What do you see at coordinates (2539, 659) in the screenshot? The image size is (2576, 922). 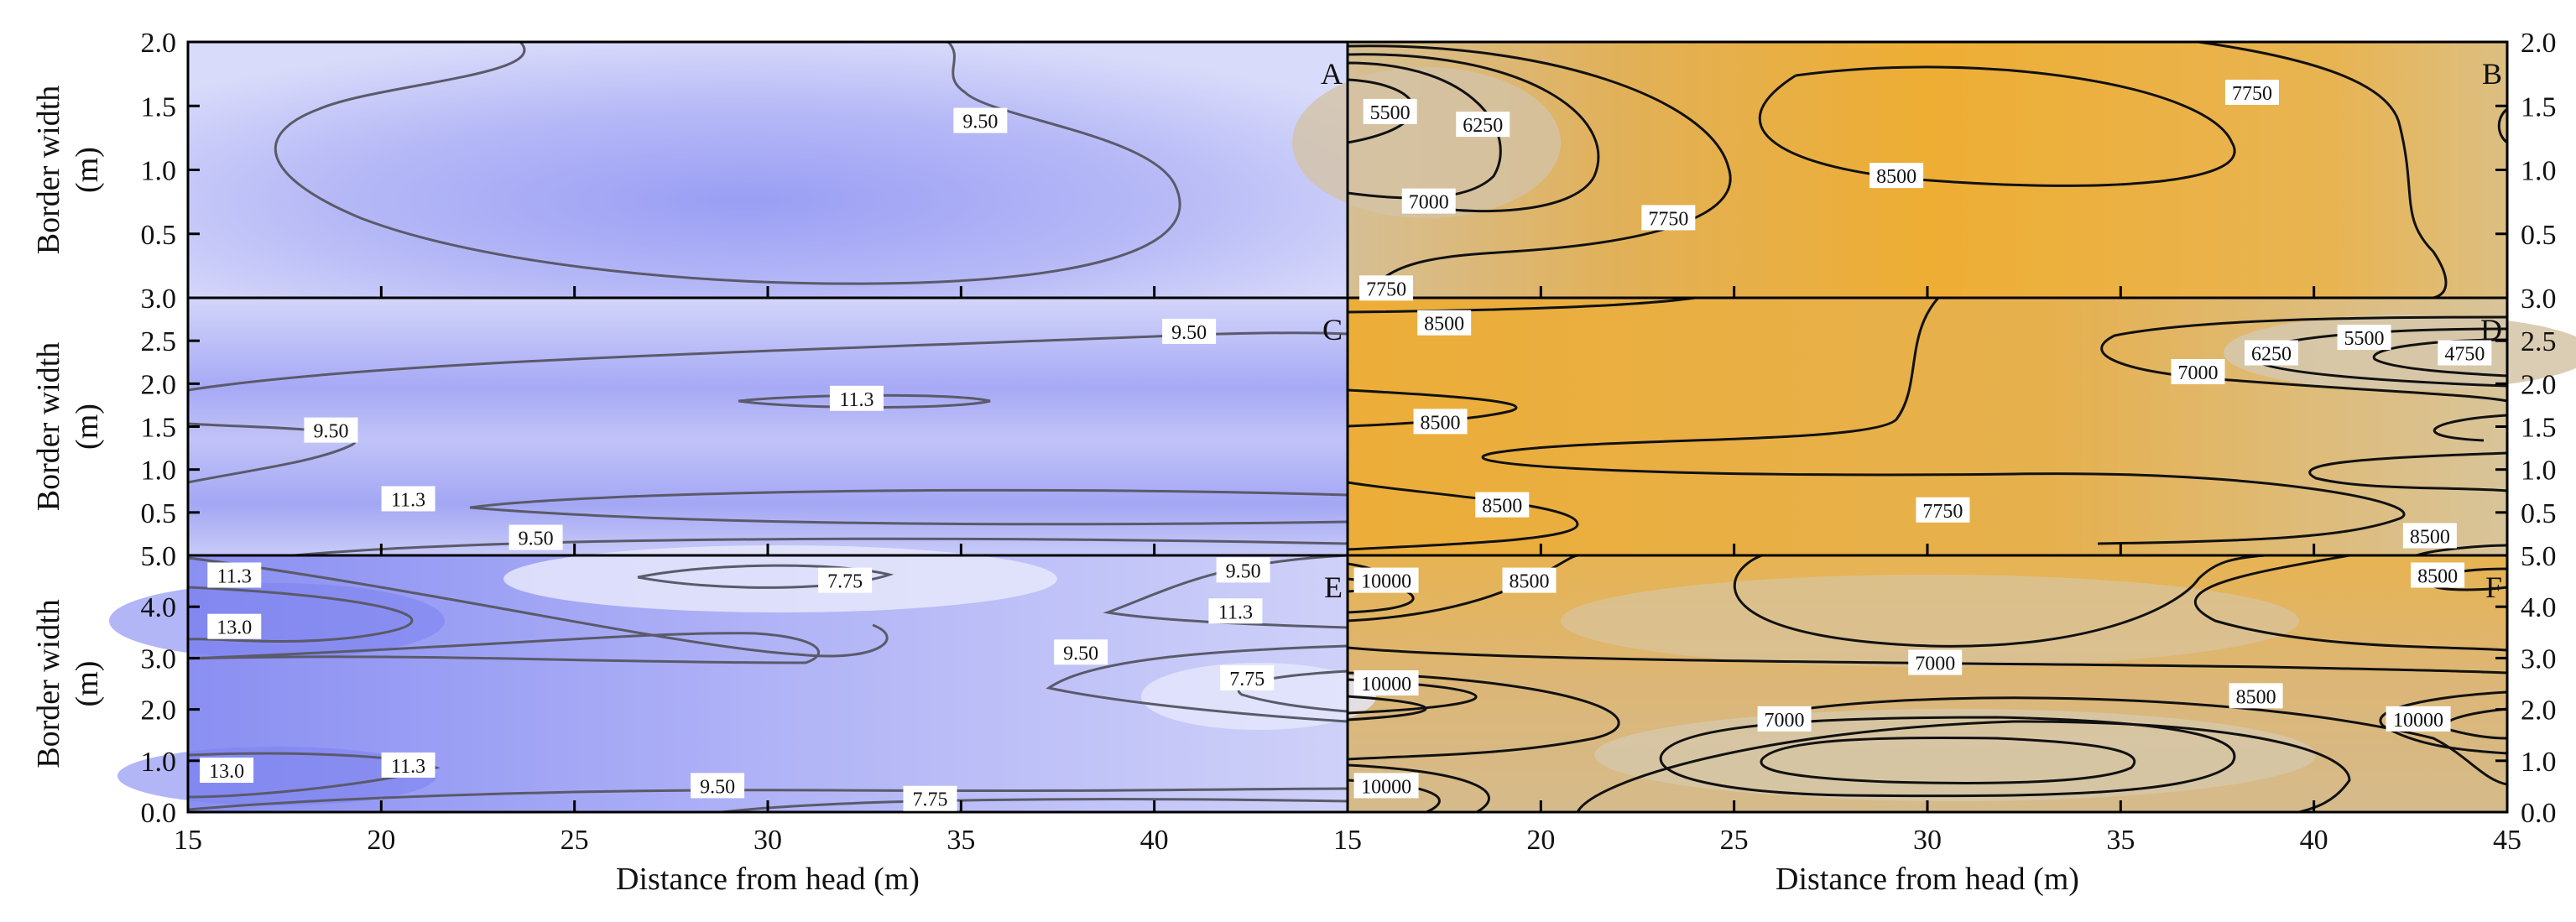 I see `y-tick-label: 3.0` at bounding box center [2539, 659].